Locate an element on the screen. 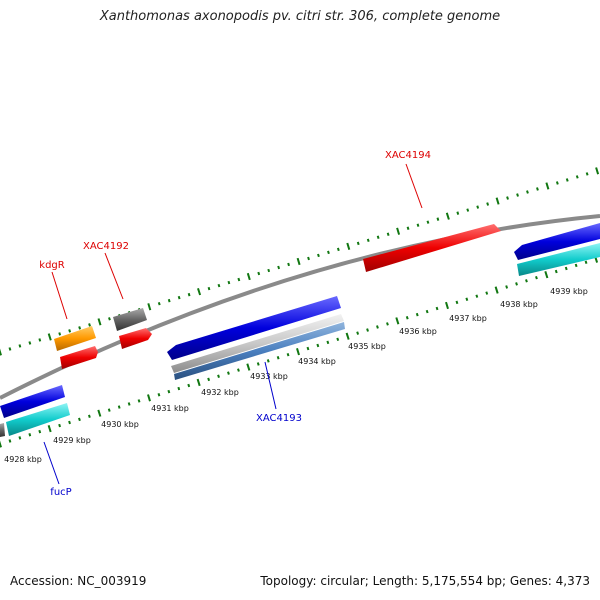 The height and width of the screenshot is (600, 600). xac4194-label: XAC4194 is located at coordinates (408, 155).